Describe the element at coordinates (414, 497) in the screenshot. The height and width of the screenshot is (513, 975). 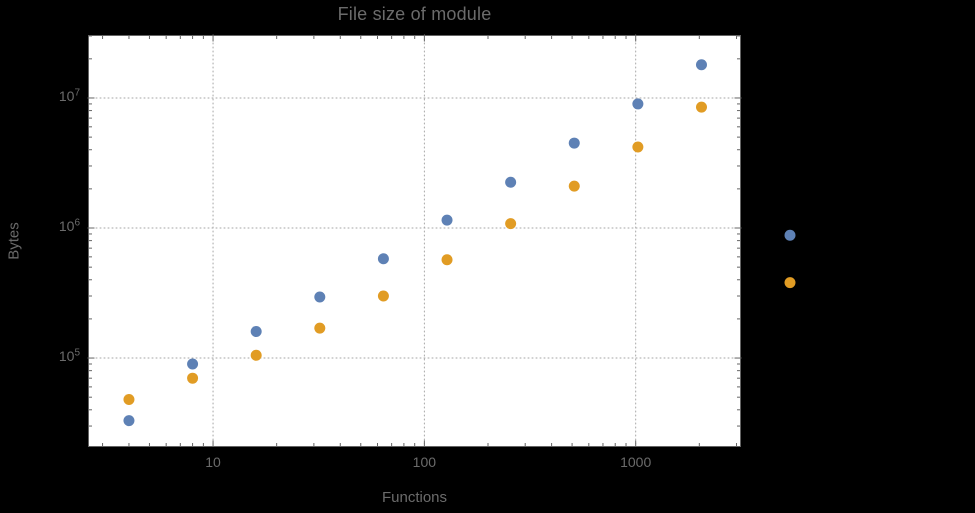
I see `x-axis-label: Functions` at that location.